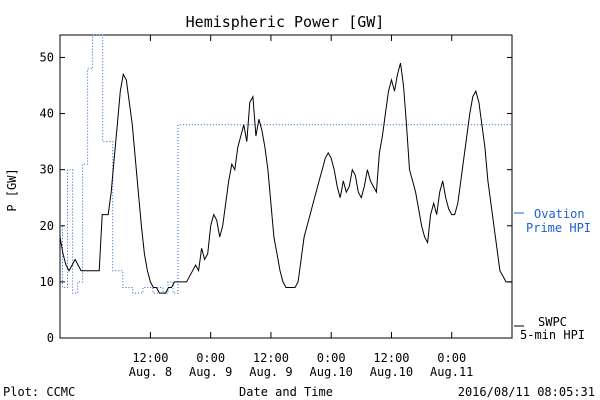  I want to click on legend-ovation-line1: Ovation, so click(559, 214).